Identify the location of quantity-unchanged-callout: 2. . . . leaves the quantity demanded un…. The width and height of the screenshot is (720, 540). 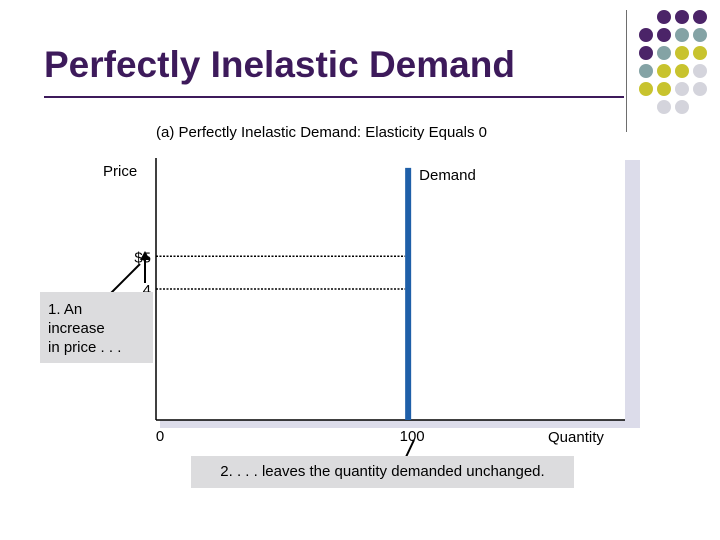
(382, 472).